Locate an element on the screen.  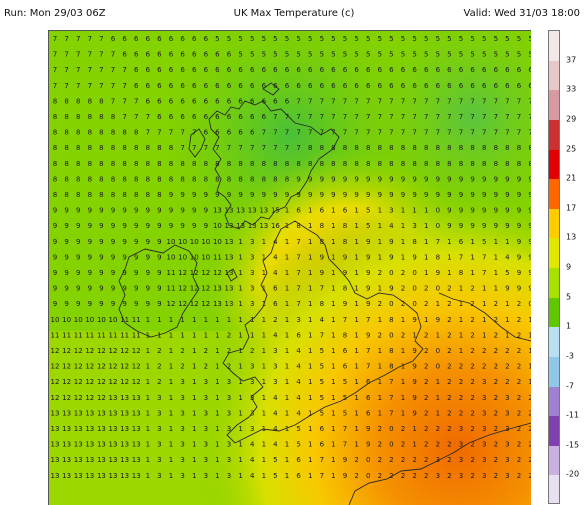
ireland-coast is located at coordinates (159, 291).